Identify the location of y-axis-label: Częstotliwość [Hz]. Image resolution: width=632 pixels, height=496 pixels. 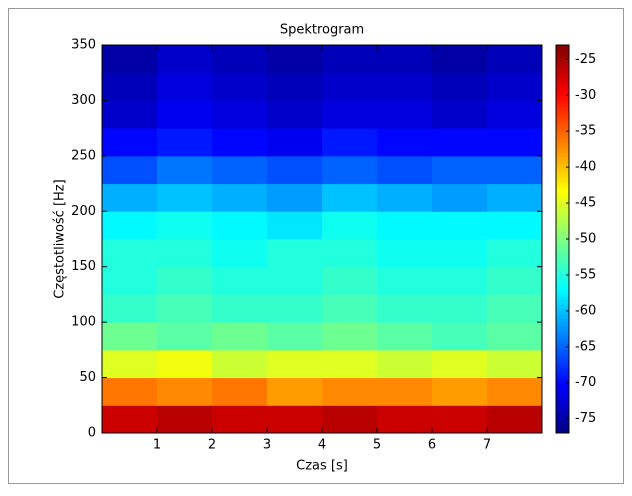
(60, 238).